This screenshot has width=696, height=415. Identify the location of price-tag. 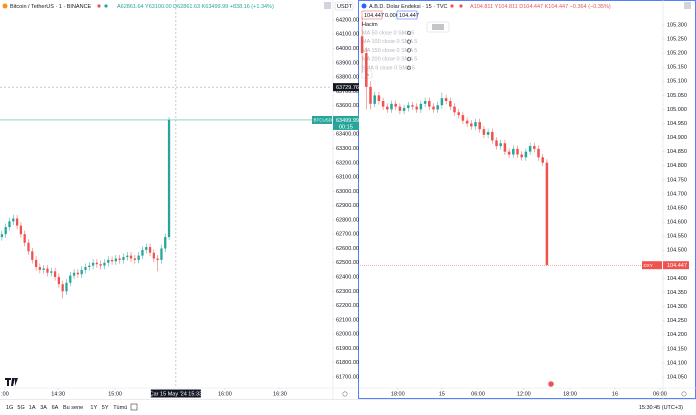
(676, 265).